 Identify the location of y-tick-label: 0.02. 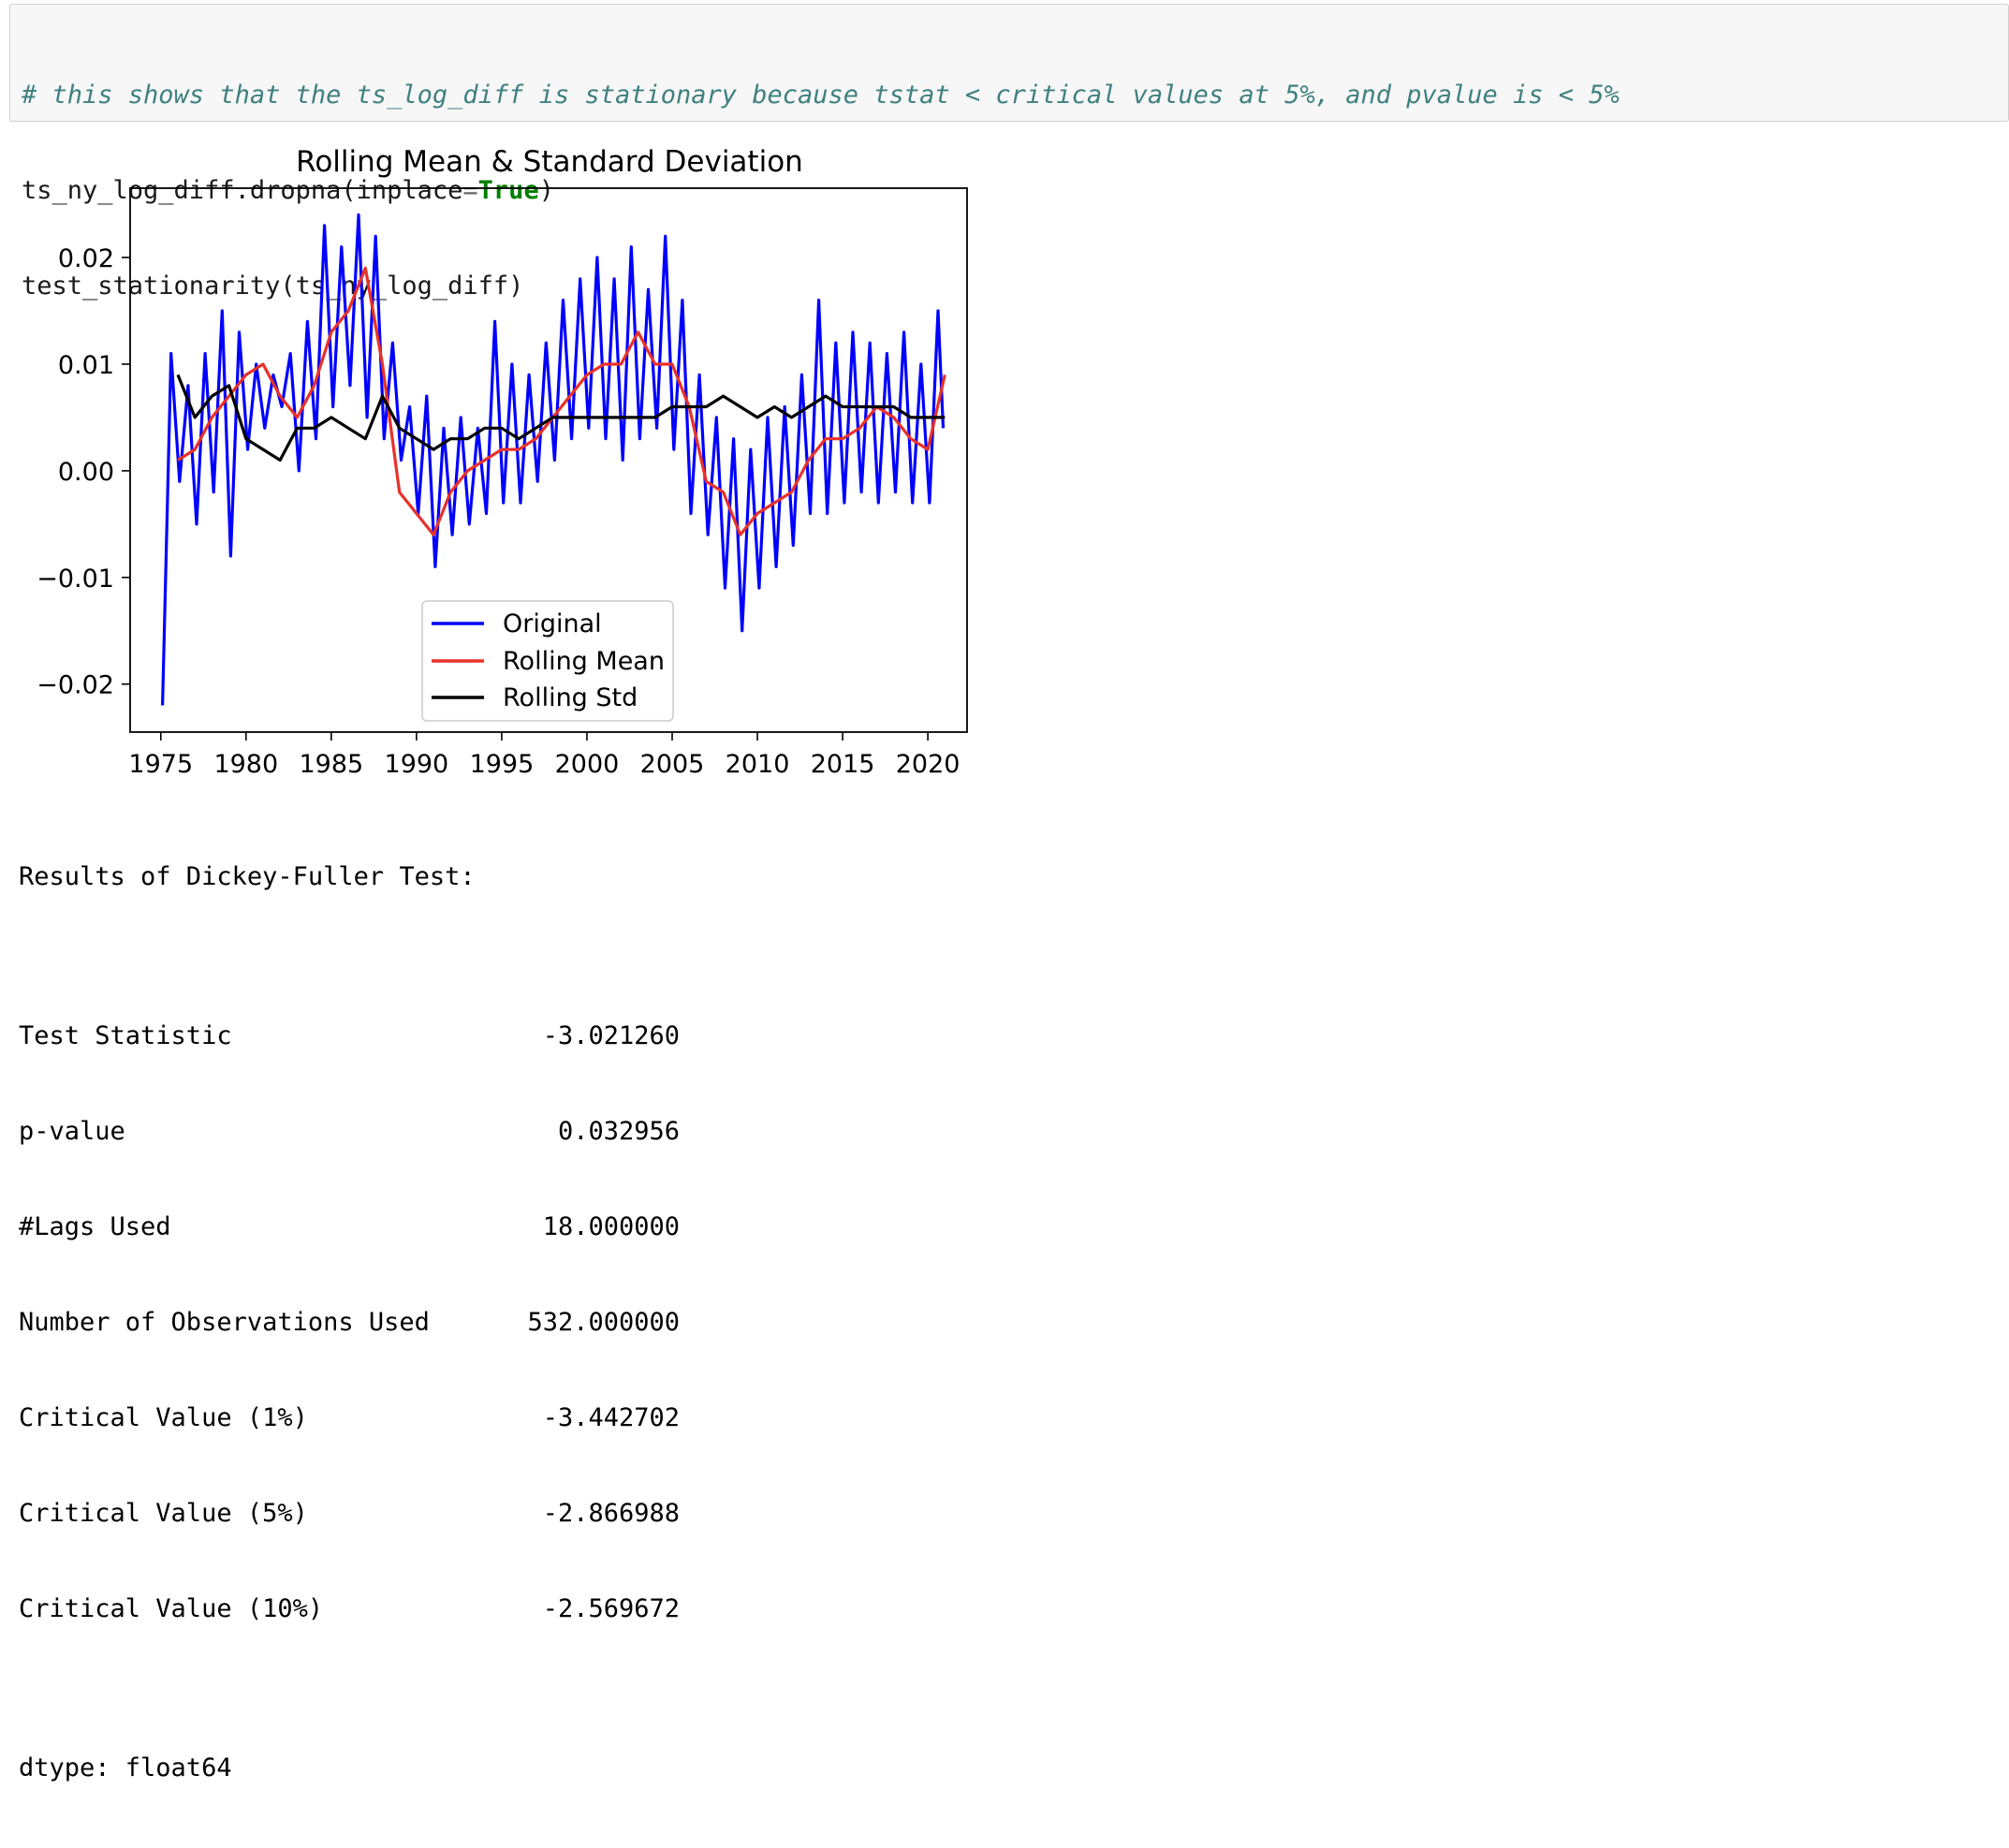
(86, 258).